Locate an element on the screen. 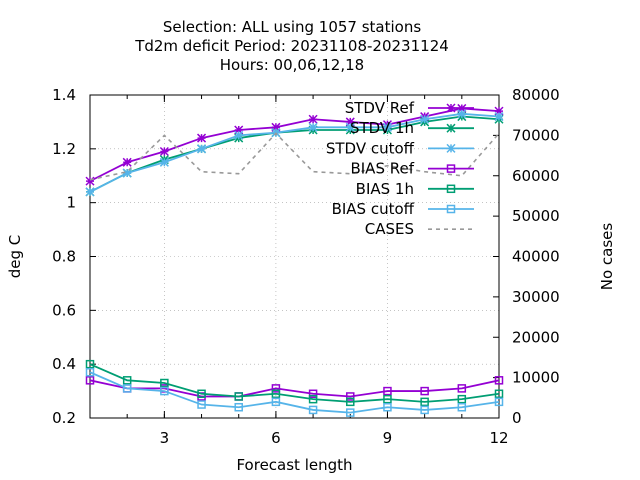  legend-item-cases: CASES is located at coordinates (419, 229).